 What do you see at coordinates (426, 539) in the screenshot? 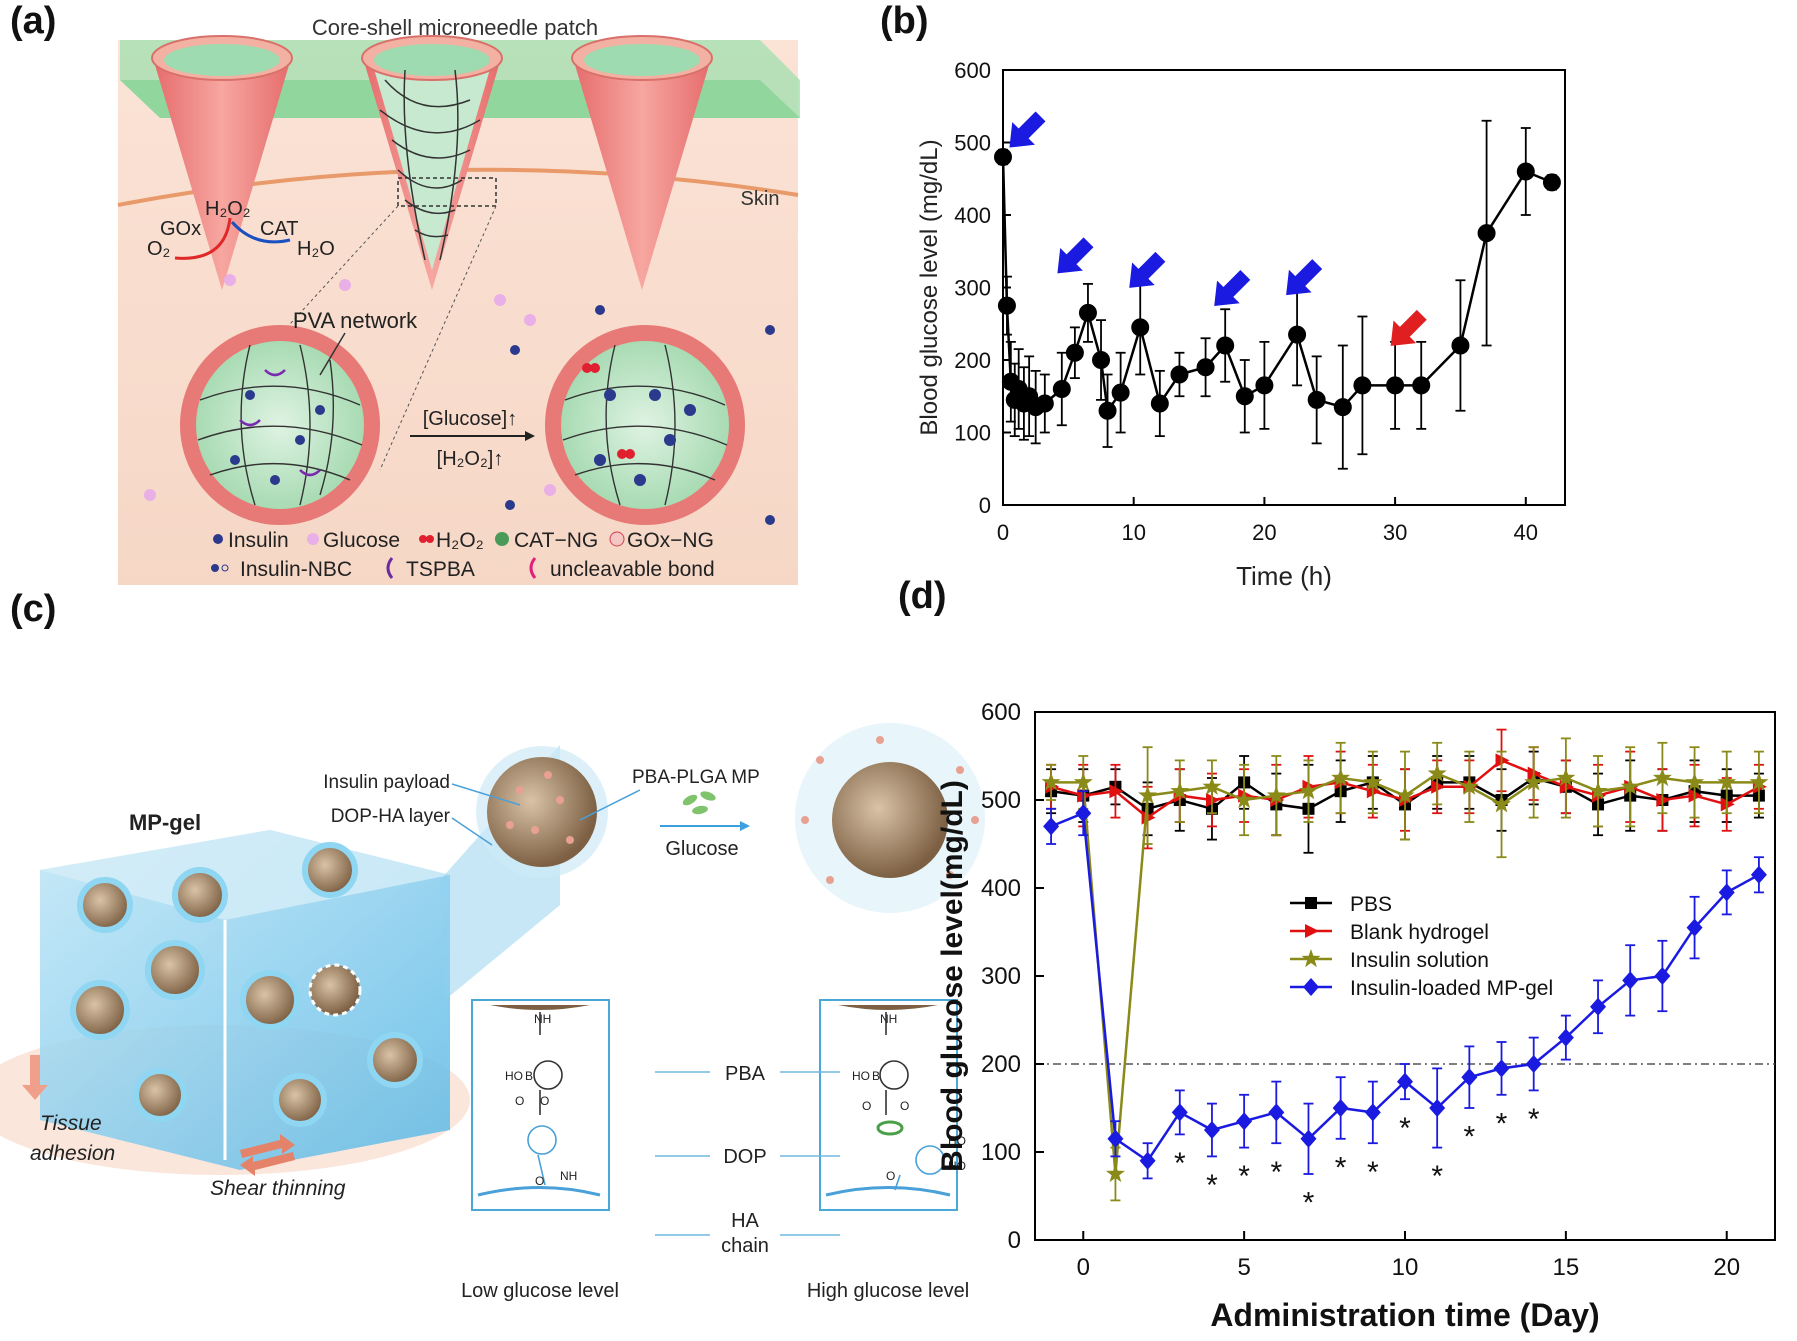
I see `h2o2-dumbbell-icon` at bounding box center [426, 539].